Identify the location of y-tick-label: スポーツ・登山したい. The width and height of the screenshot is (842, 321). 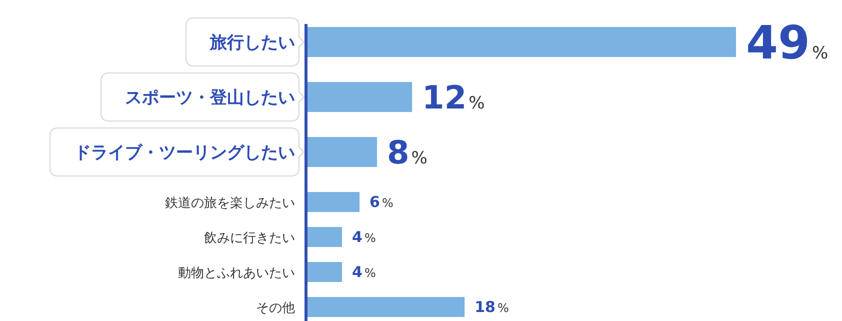
(210, 98).